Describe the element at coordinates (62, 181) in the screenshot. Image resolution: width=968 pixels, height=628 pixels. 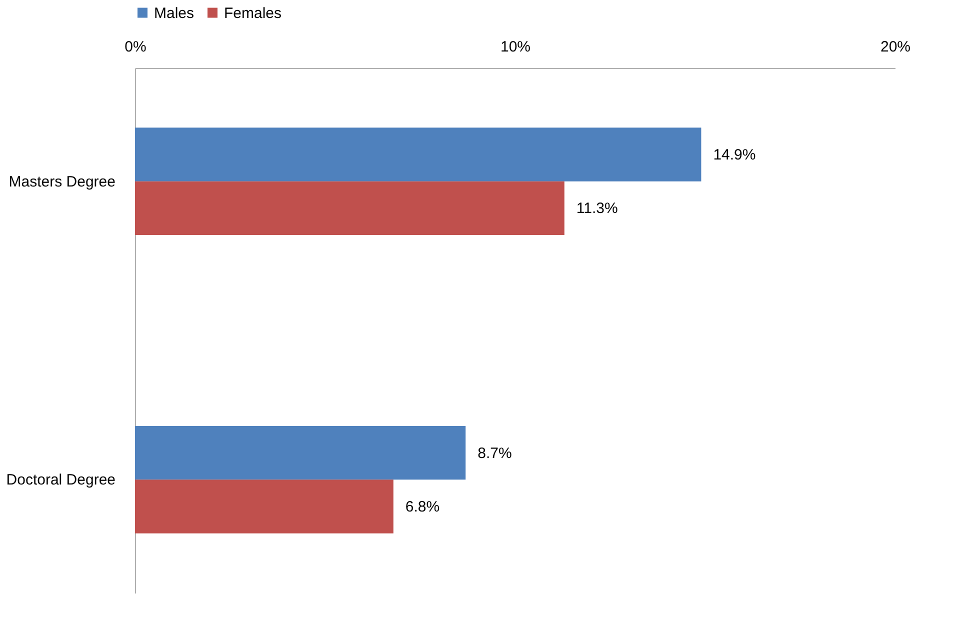
I see `y-tick-label: Masters Degree` at that location.